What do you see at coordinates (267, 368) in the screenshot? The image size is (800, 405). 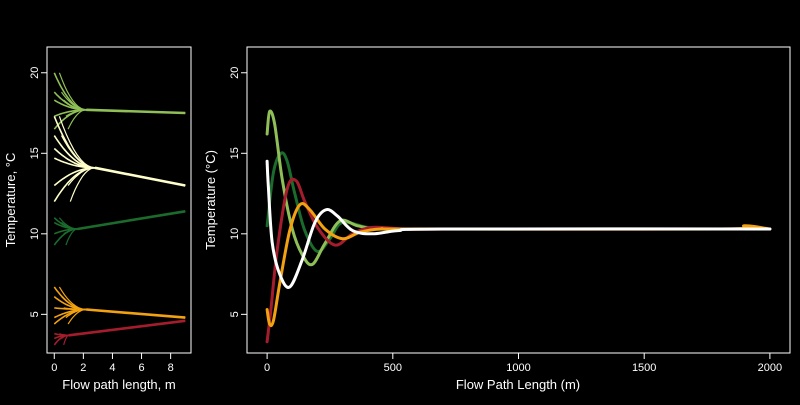 I see `right-x-tick-label: 0` at bounding box center [267, 368].